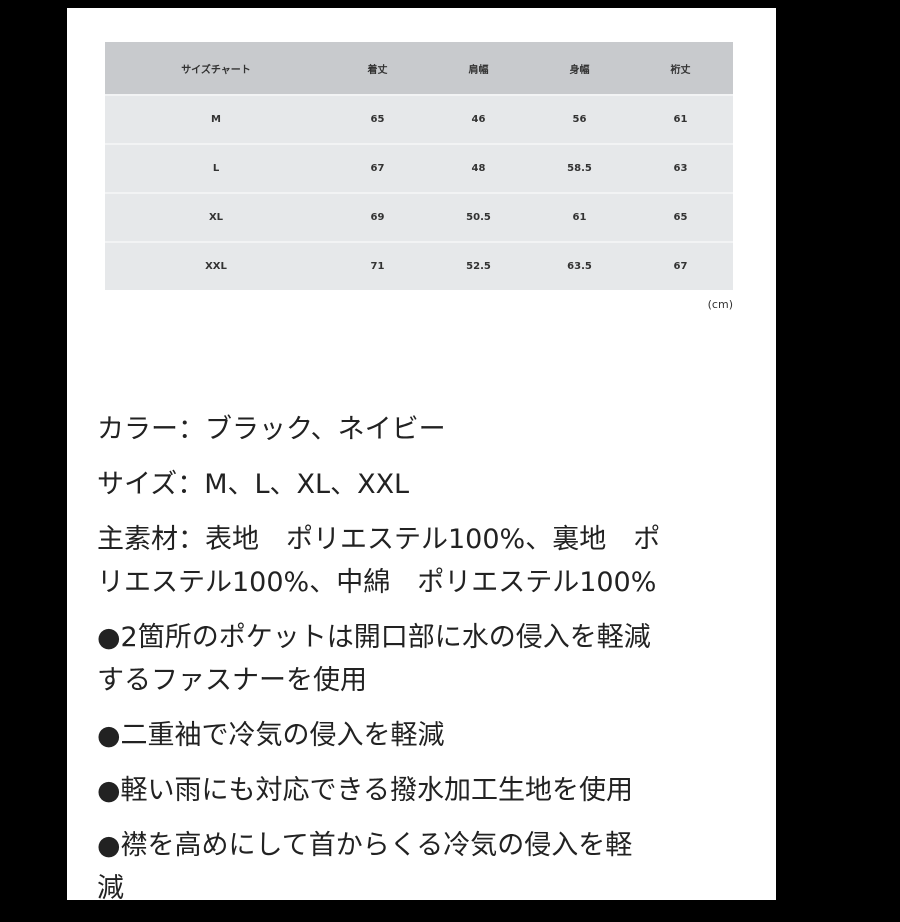  What do you see at coordinates (437, 659) in the screenshot?
I see `description-paragraph: ●2箇所のポケットは開口部に水の侵入を軽減 するファスナーを使用` at bounding box center [437, 659].